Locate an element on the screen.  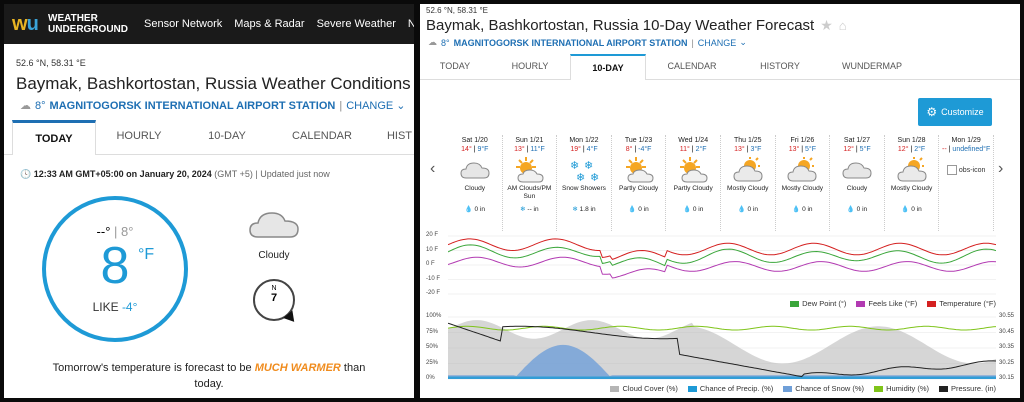
previous-arrow-icon: ‹ is located at coordinates (433, 168).